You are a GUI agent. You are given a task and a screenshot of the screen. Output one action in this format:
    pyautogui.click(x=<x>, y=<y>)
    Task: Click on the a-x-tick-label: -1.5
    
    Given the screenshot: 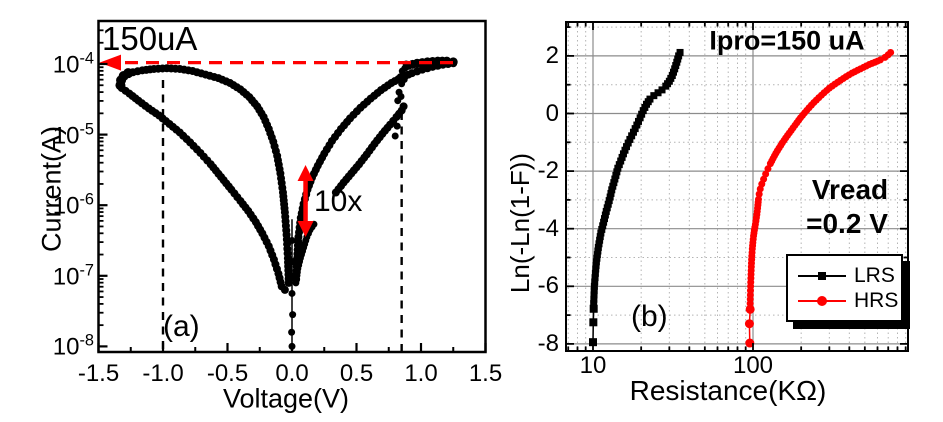 What is the action you would take?
    pyautogui.click(x=98, y=373)
    